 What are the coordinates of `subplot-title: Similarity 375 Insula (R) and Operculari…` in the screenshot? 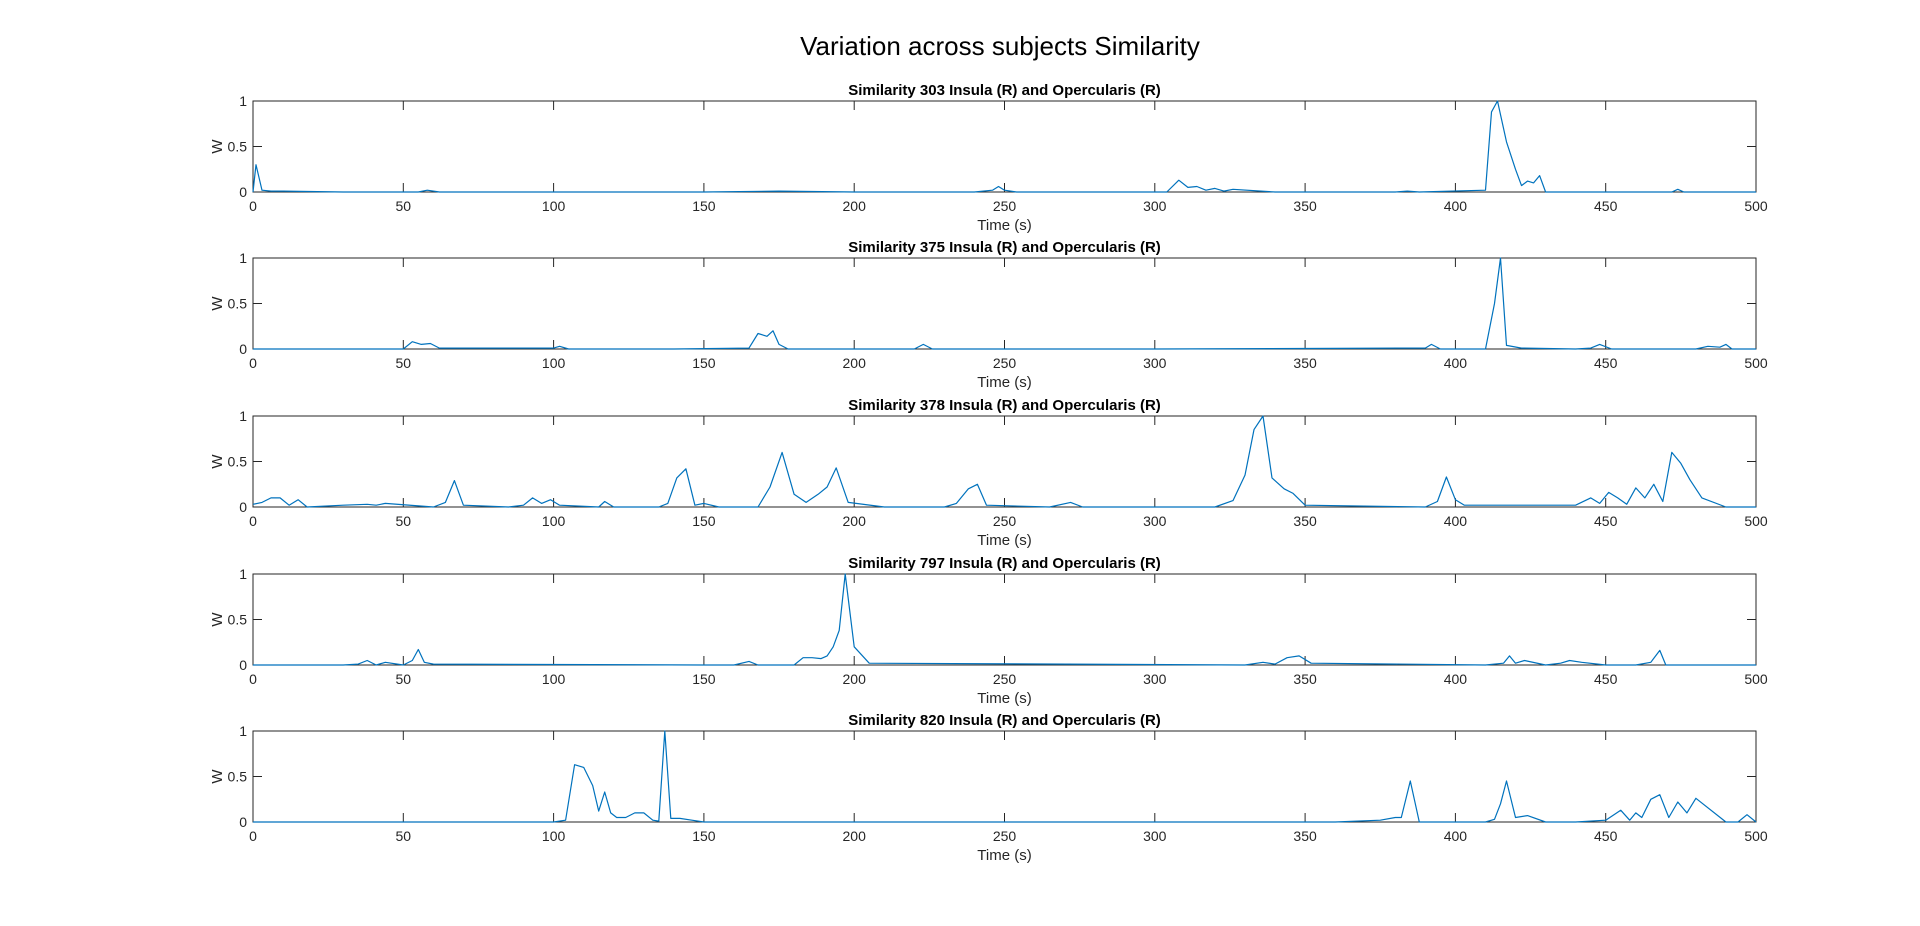 It's located at (1004, 247).